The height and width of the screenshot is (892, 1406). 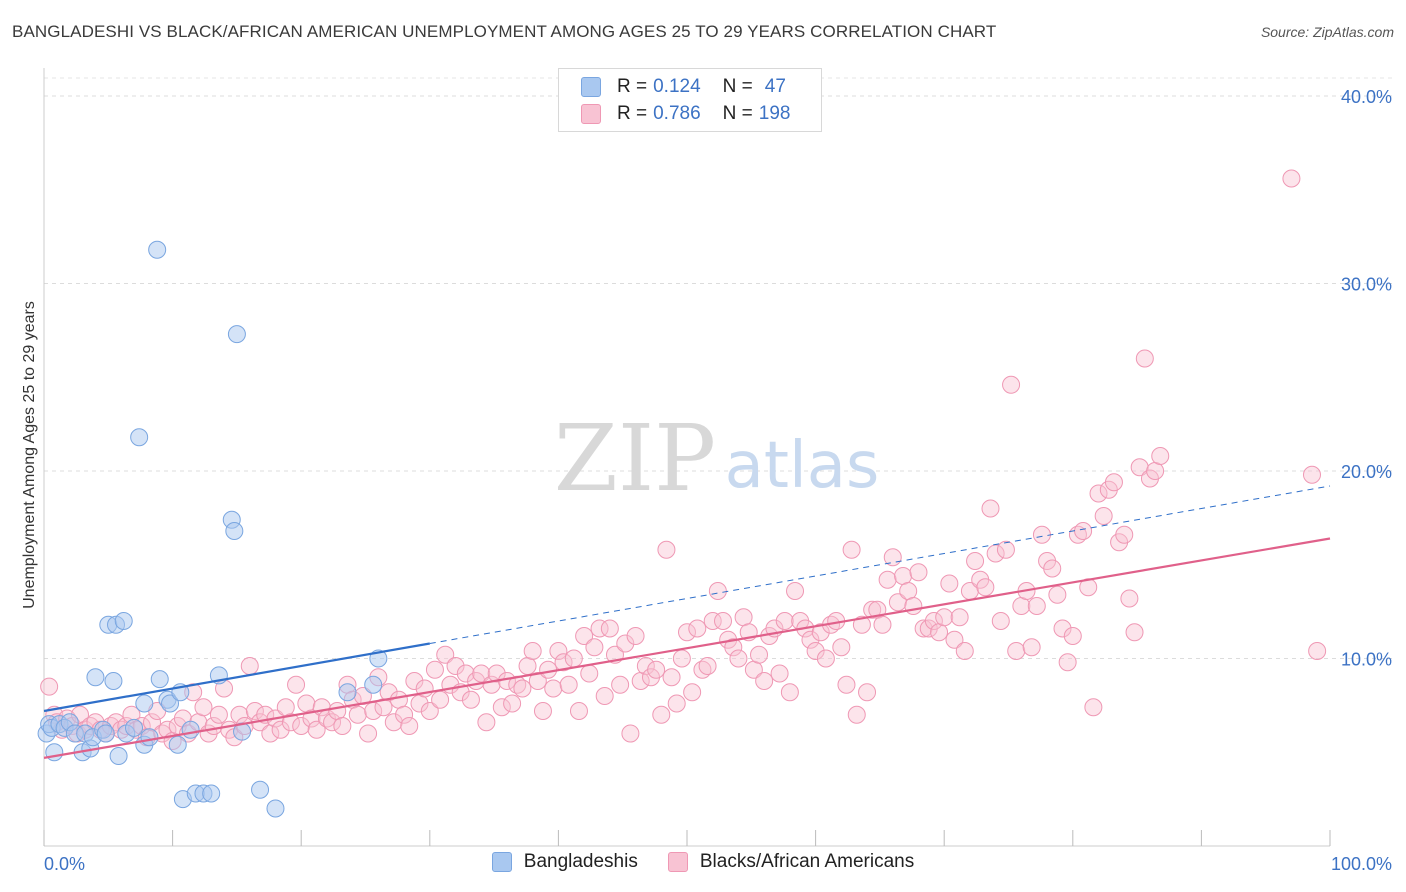 I want to click on legend-label-black-african-americans: Blacks/African Americans, so click(x=807, y=861).